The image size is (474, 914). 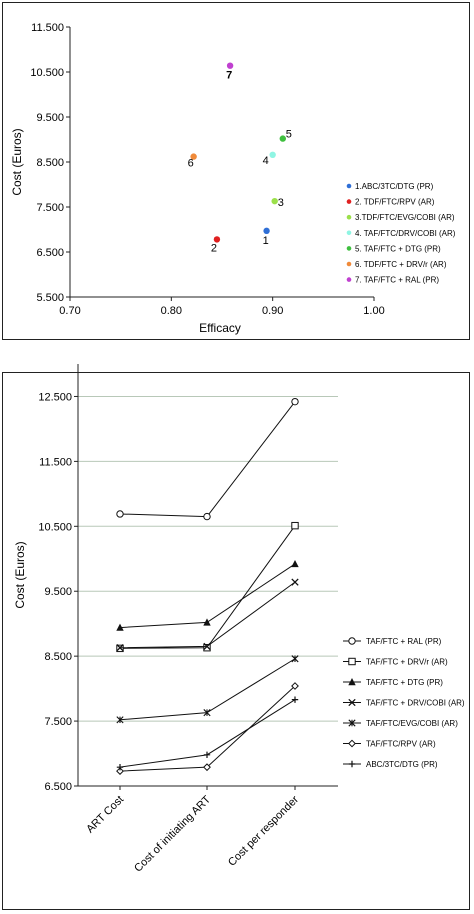 I want to click on legend-entry: TAF/FTC + RAL (PR), so click(x=404, y=641).